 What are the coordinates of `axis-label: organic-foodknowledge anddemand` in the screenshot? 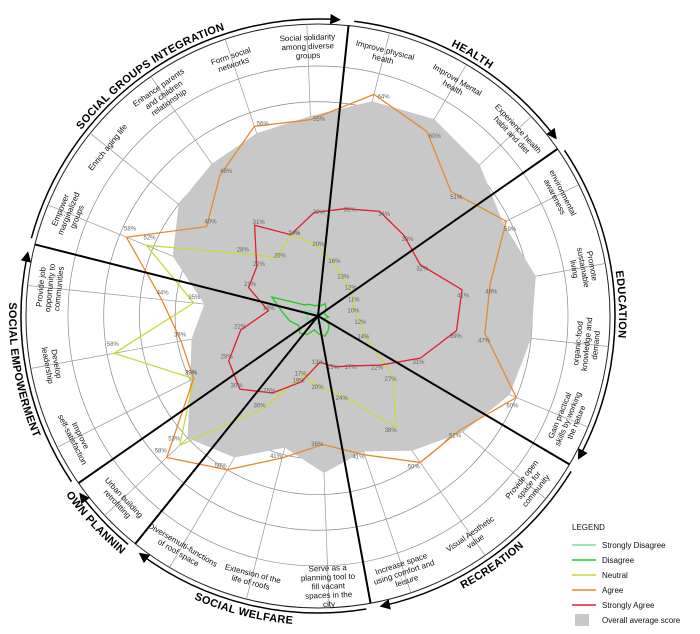 It's located at (587, 344).